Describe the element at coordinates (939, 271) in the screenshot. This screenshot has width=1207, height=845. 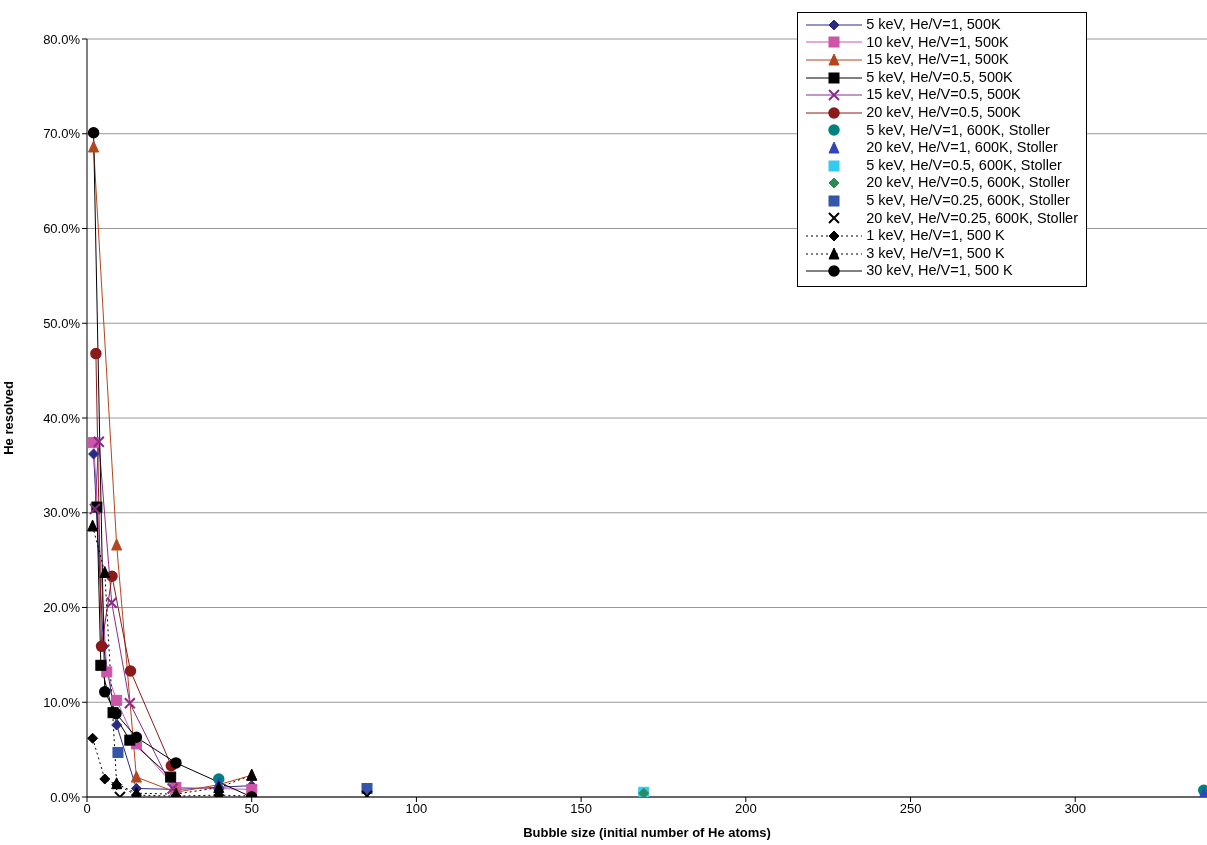
I see `legend-label: 30 keV, He/V=1, 500 K` at that location.